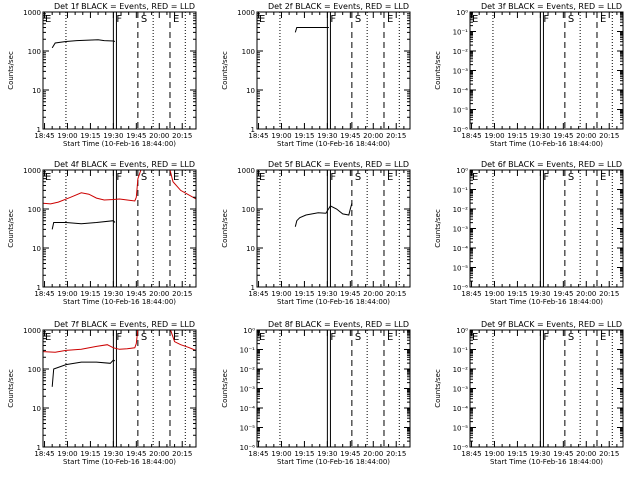 The height and width of the screenshot is (480, 640). What do you see at coordinates (338, 324) in the screenshot?
I see `panel-title: Det 8f BLACK = Events, RED = LLD` at bounding box center [338, 324].